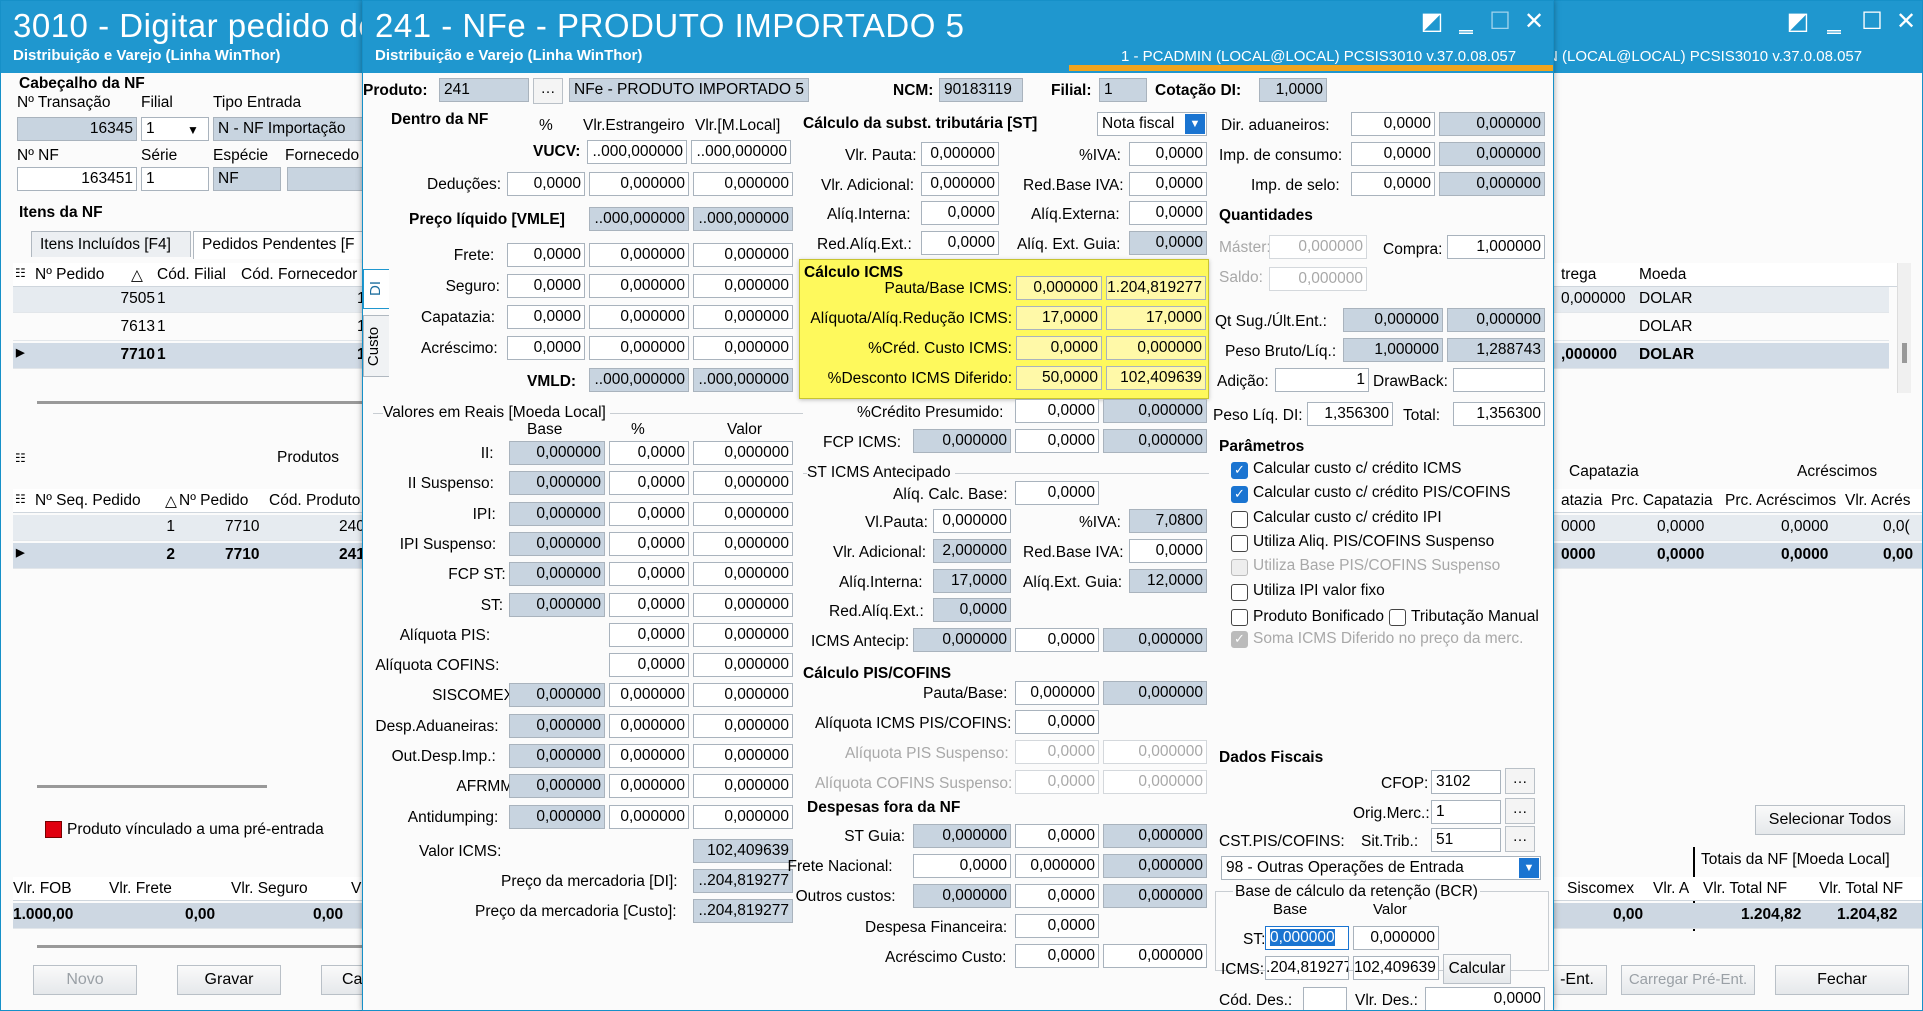 The width and height of the screenshot is (1923, 1011). I want to click on cfop-field: 3102, so click(1466, 782).